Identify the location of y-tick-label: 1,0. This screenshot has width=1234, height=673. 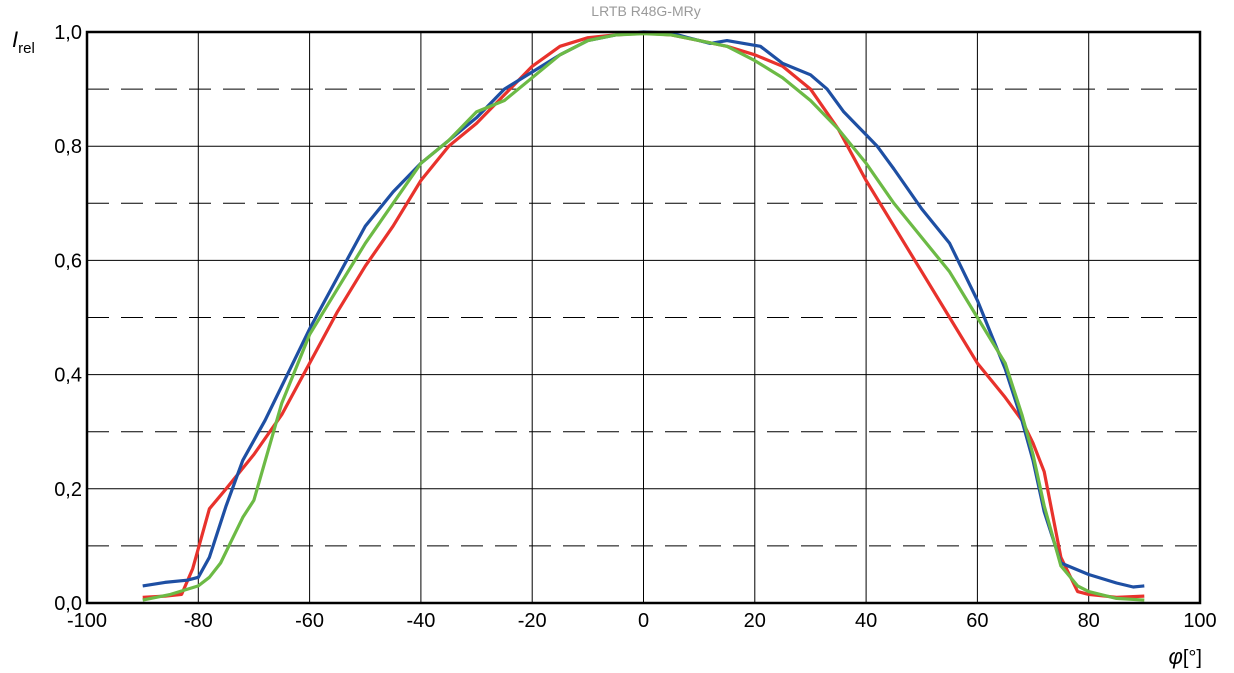
(68, 33).